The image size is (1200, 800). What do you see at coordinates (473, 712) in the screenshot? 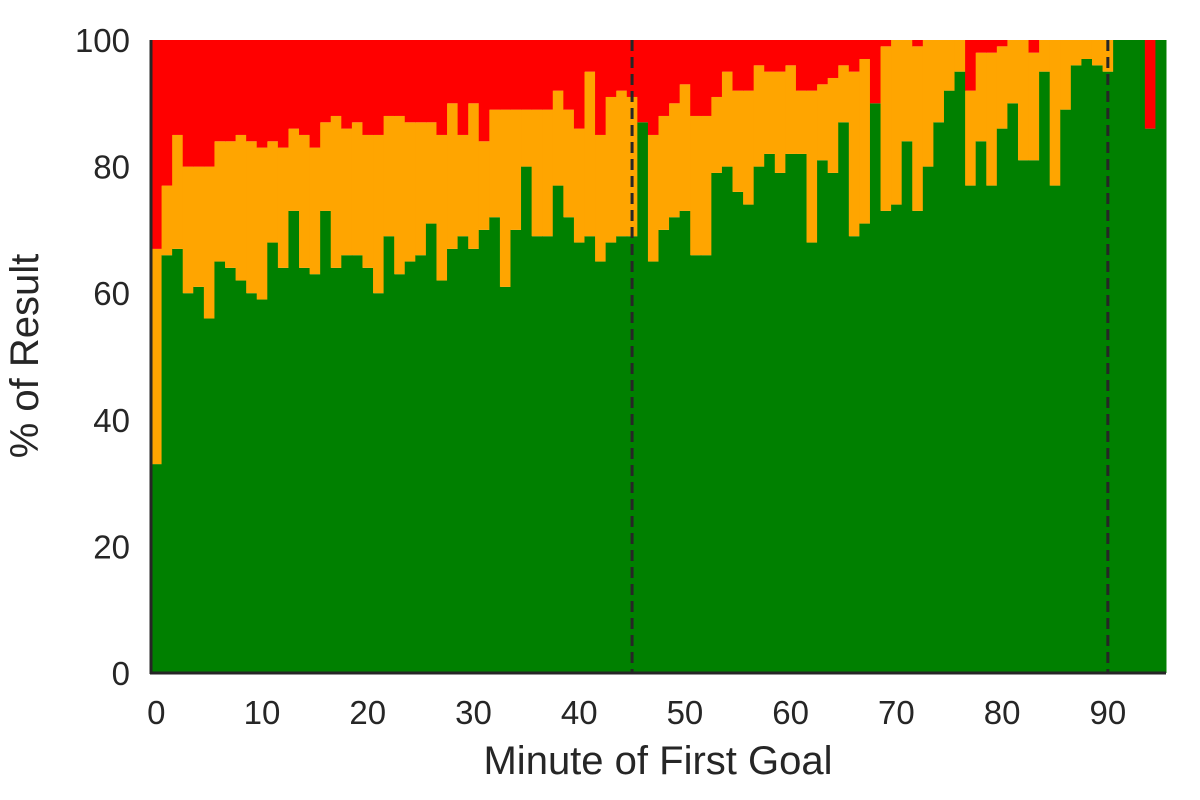
I see `x-tick-label: 30` at bounding box center [473, 712].